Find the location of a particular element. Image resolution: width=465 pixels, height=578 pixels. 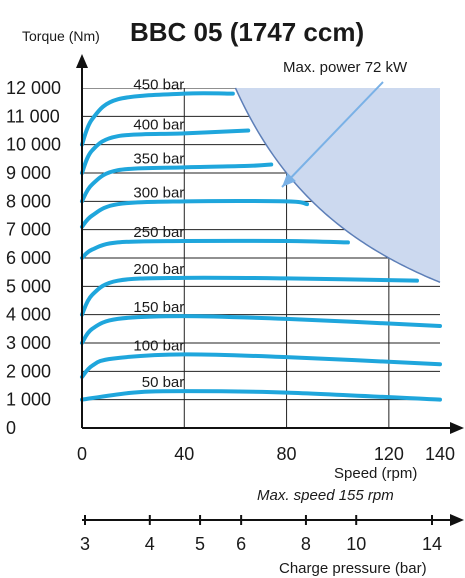

x-axis-arrowhead is located at coordinates (457, 428).